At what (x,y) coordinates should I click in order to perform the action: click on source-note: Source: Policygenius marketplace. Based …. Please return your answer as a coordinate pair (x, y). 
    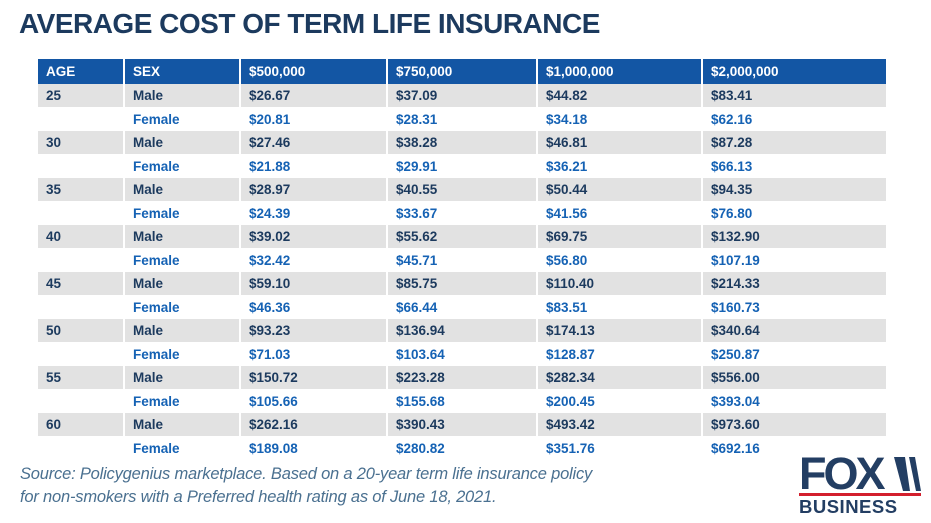
    Looking at the image, I should click on (306, 486).